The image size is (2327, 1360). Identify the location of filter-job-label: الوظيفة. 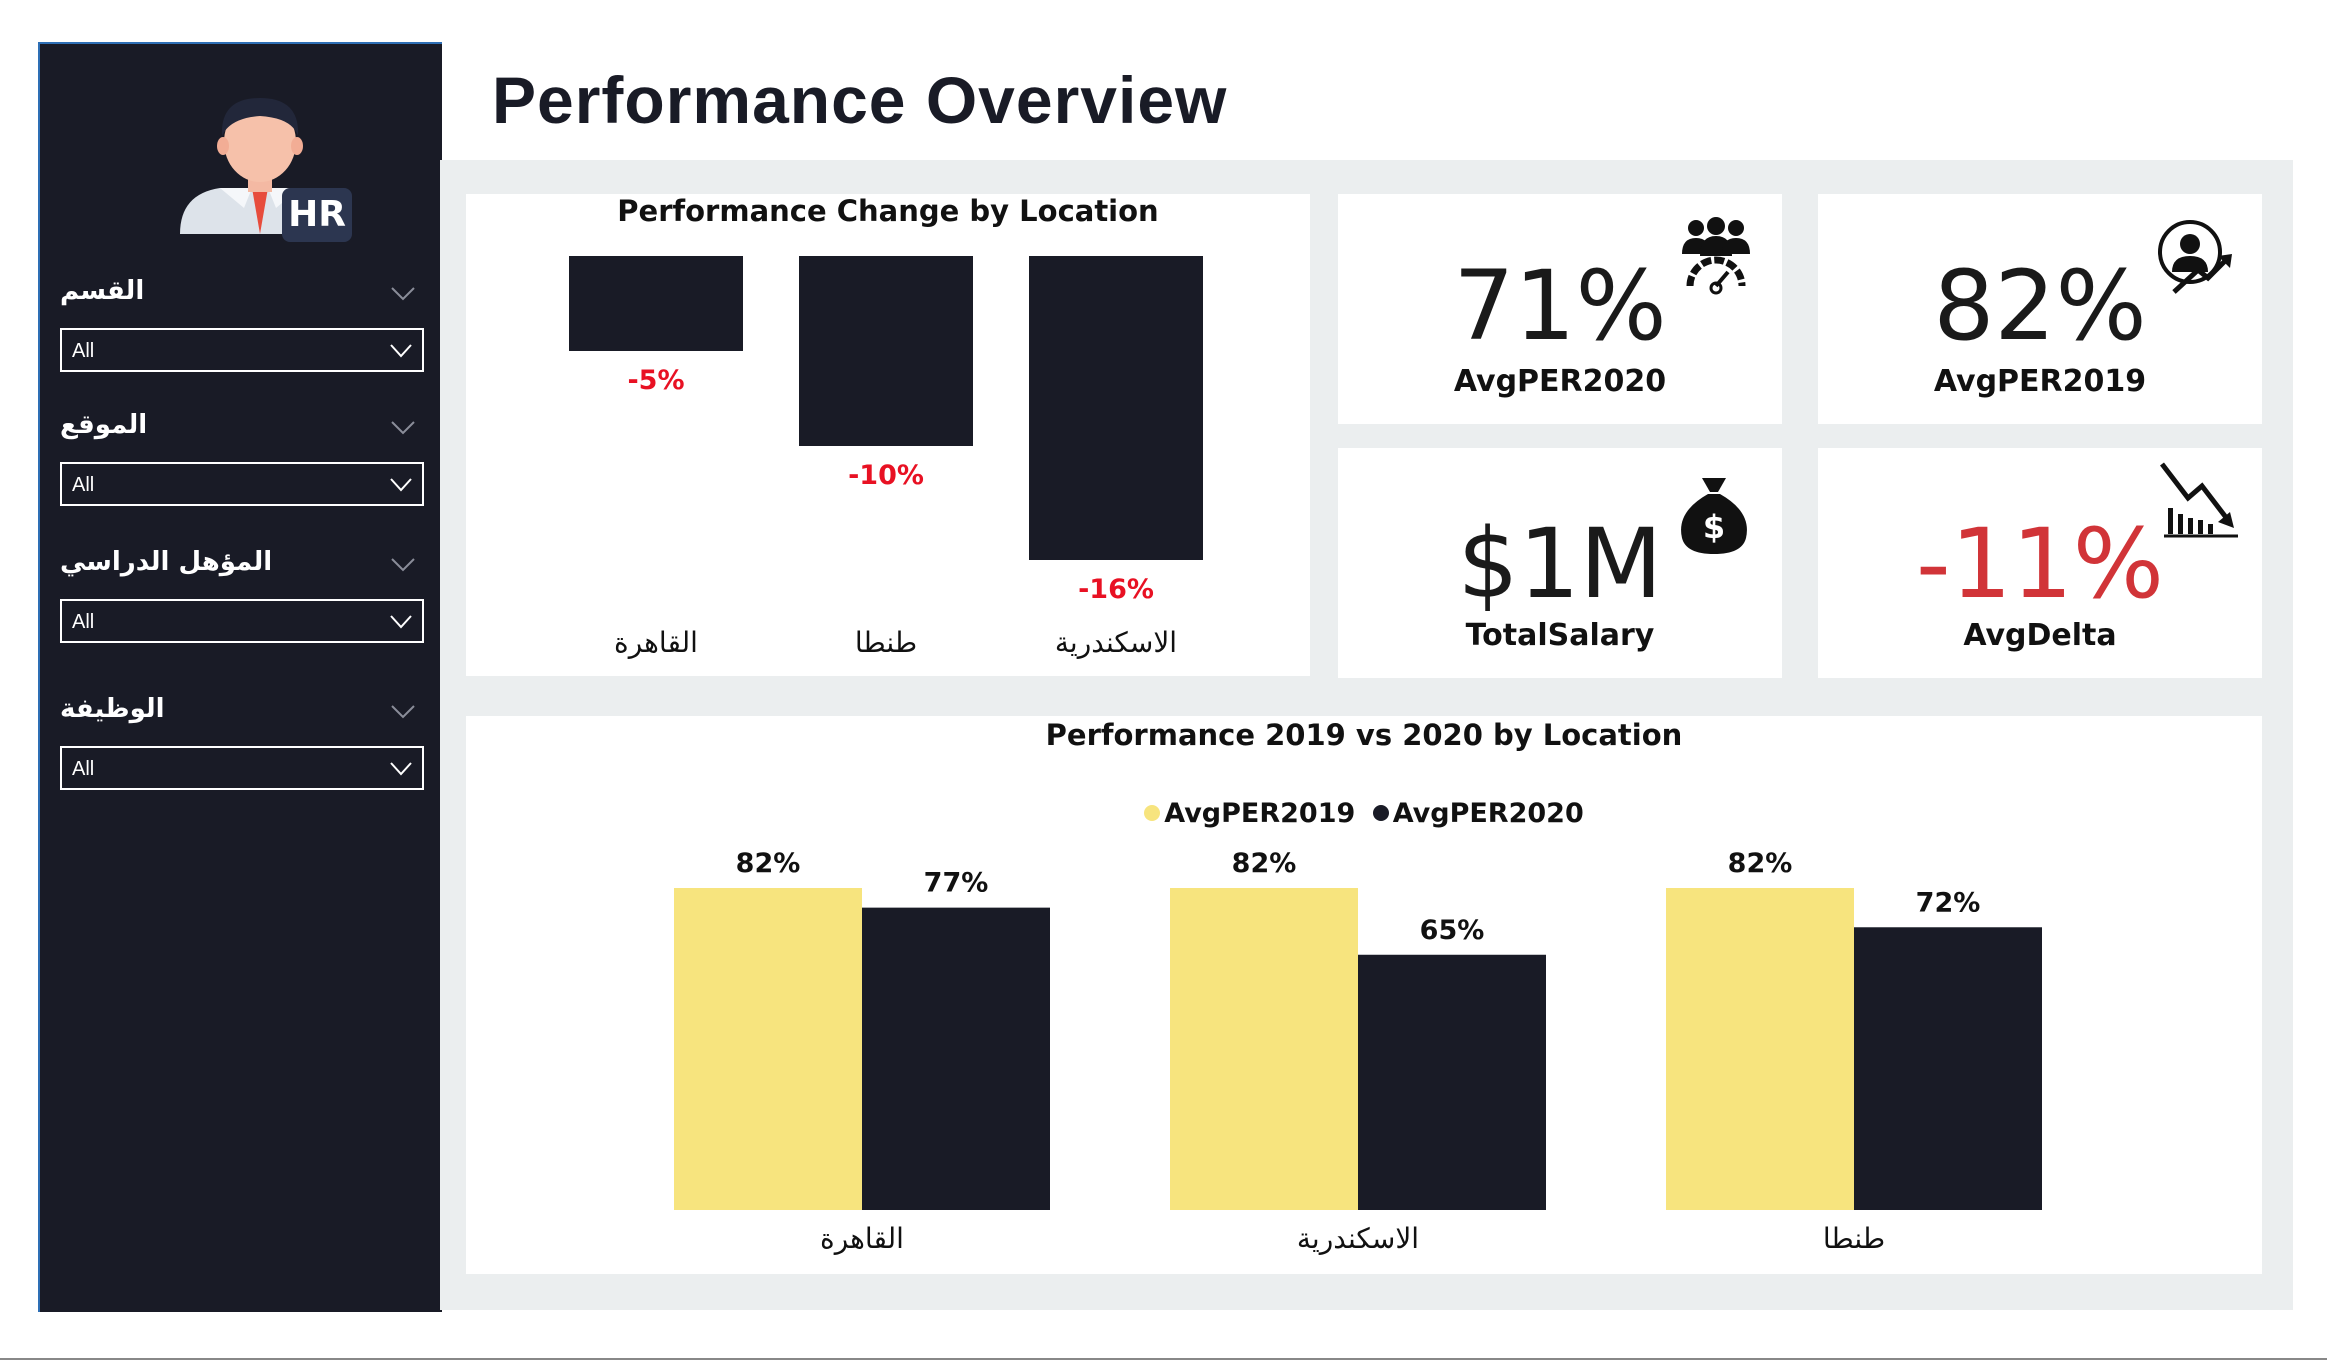
(112, 709).